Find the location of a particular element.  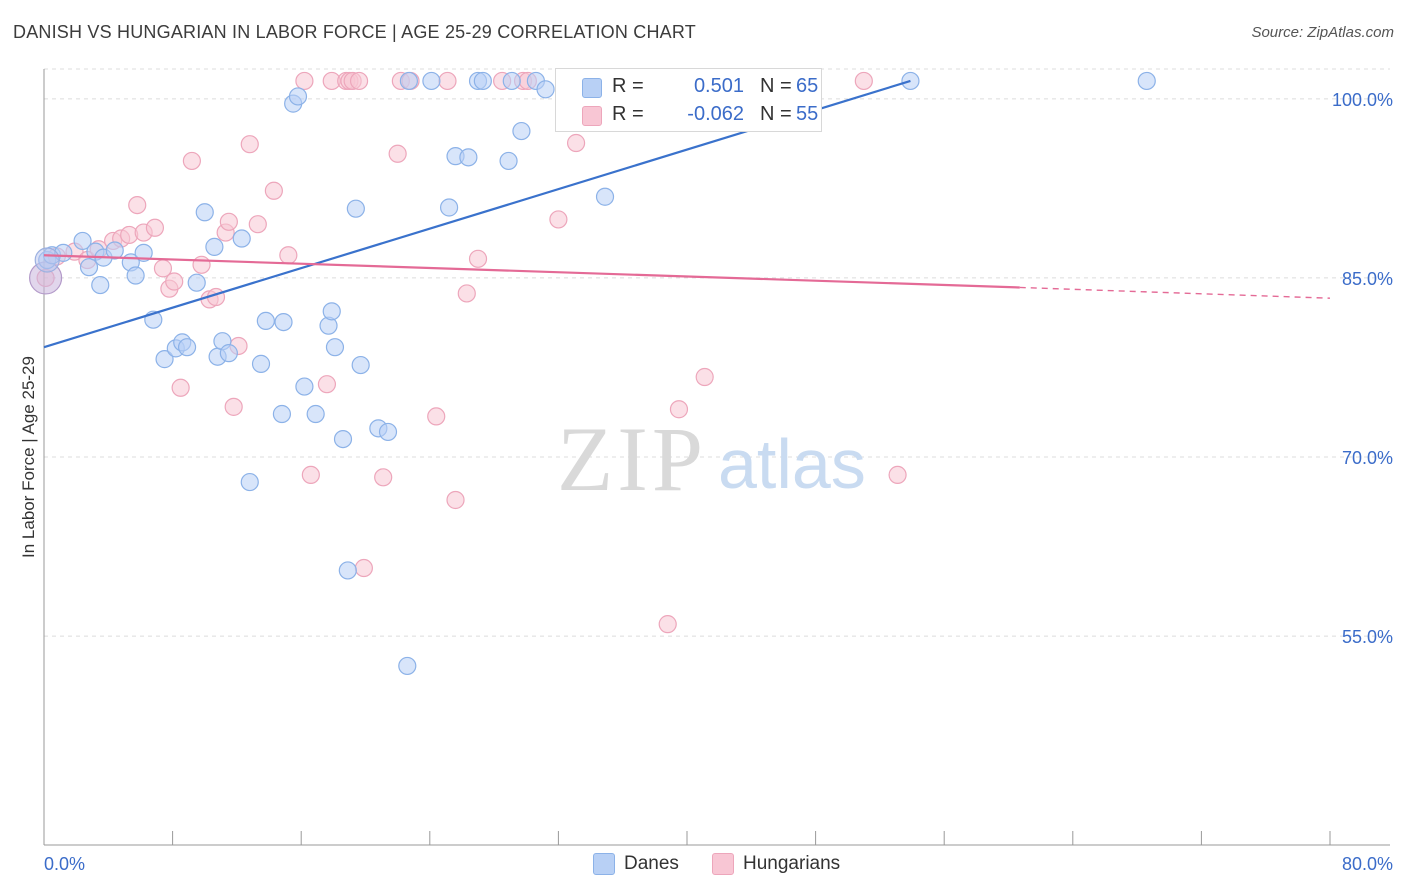

y-tick-label-70: 70.0% is located at coordinates (1367, 458).